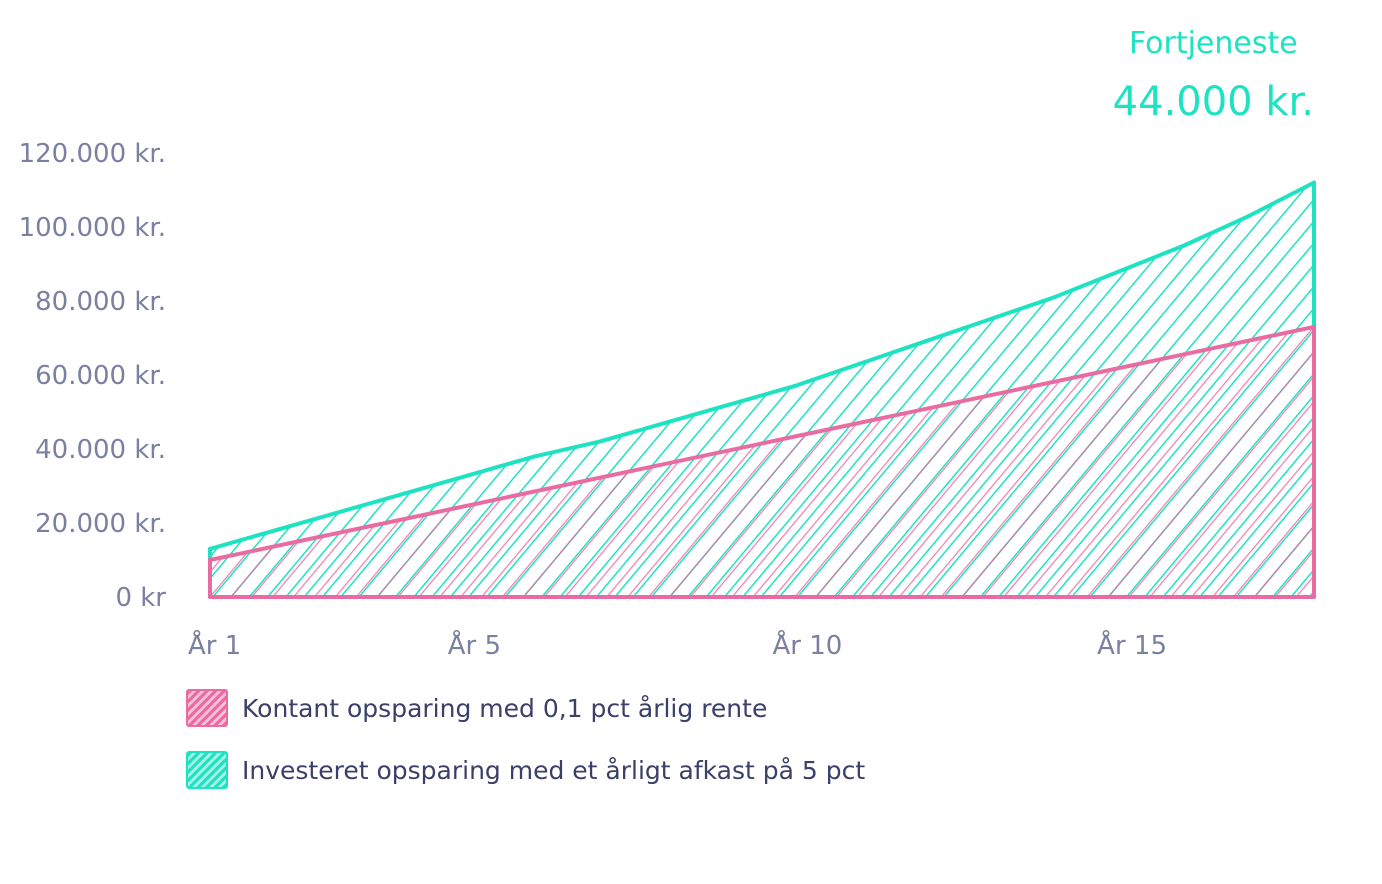 This screenshot has width=1382, height=884. I want to click on y-tick-label: 80.000 kr., so click(100, 302).